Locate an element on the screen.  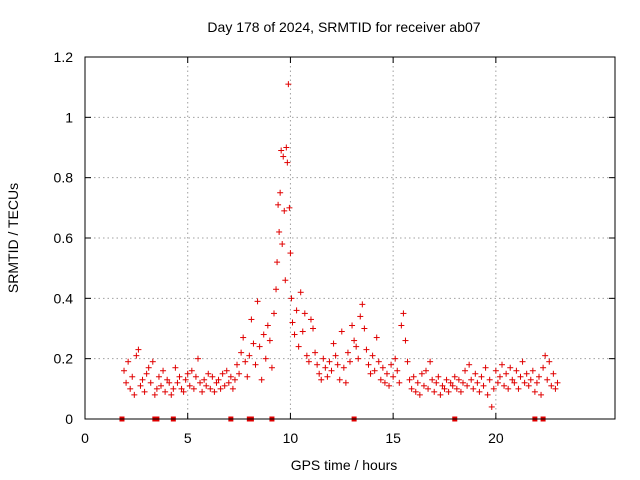
y-axis-label: SRMTID / TECUs is located at coordinates (13, 238).